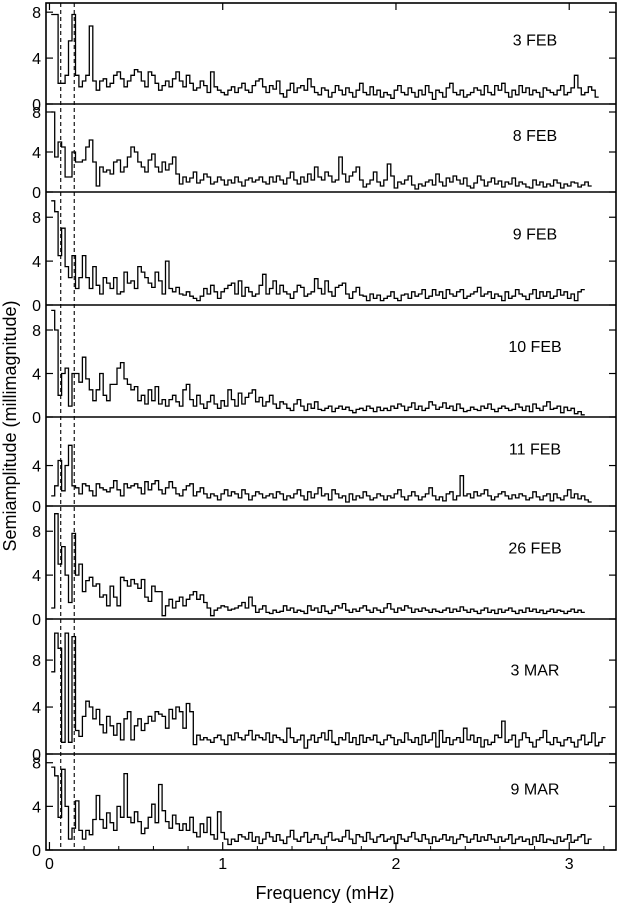  What do you see at coordinates (535, 234) in the screenshot?
I see `panel-label: 9 FEB` at bounding box center [535, 234].